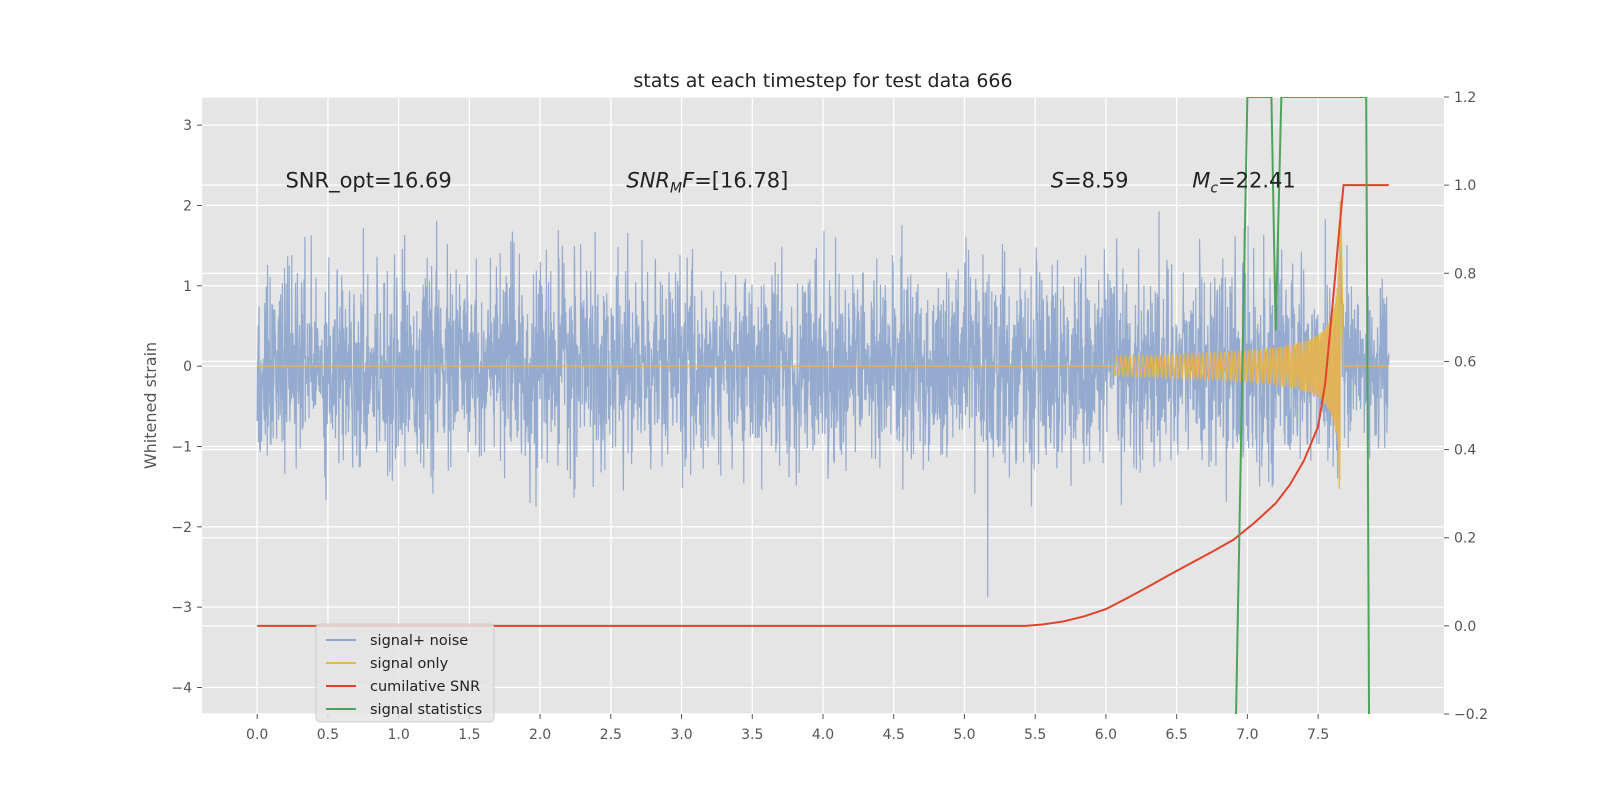 Image resolution: width=1600 pixels, height=800 pixels. Describe the element at coordinates (181, 608) in the screenshot. I see `y-tick-label: −3` at that location.